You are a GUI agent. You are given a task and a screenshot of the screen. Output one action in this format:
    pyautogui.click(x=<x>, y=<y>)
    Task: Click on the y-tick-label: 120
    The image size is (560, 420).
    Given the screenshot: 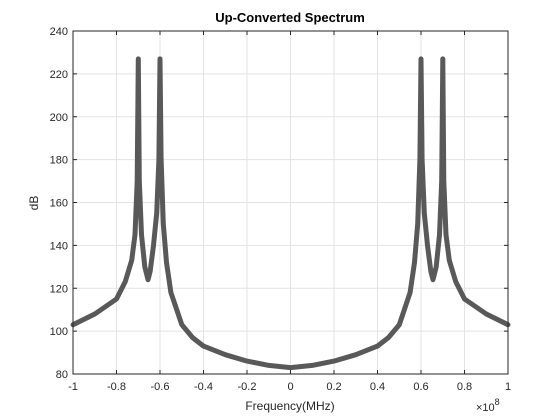 What is the action you would take?
    pyautogui.click(x=59, y=289)
    